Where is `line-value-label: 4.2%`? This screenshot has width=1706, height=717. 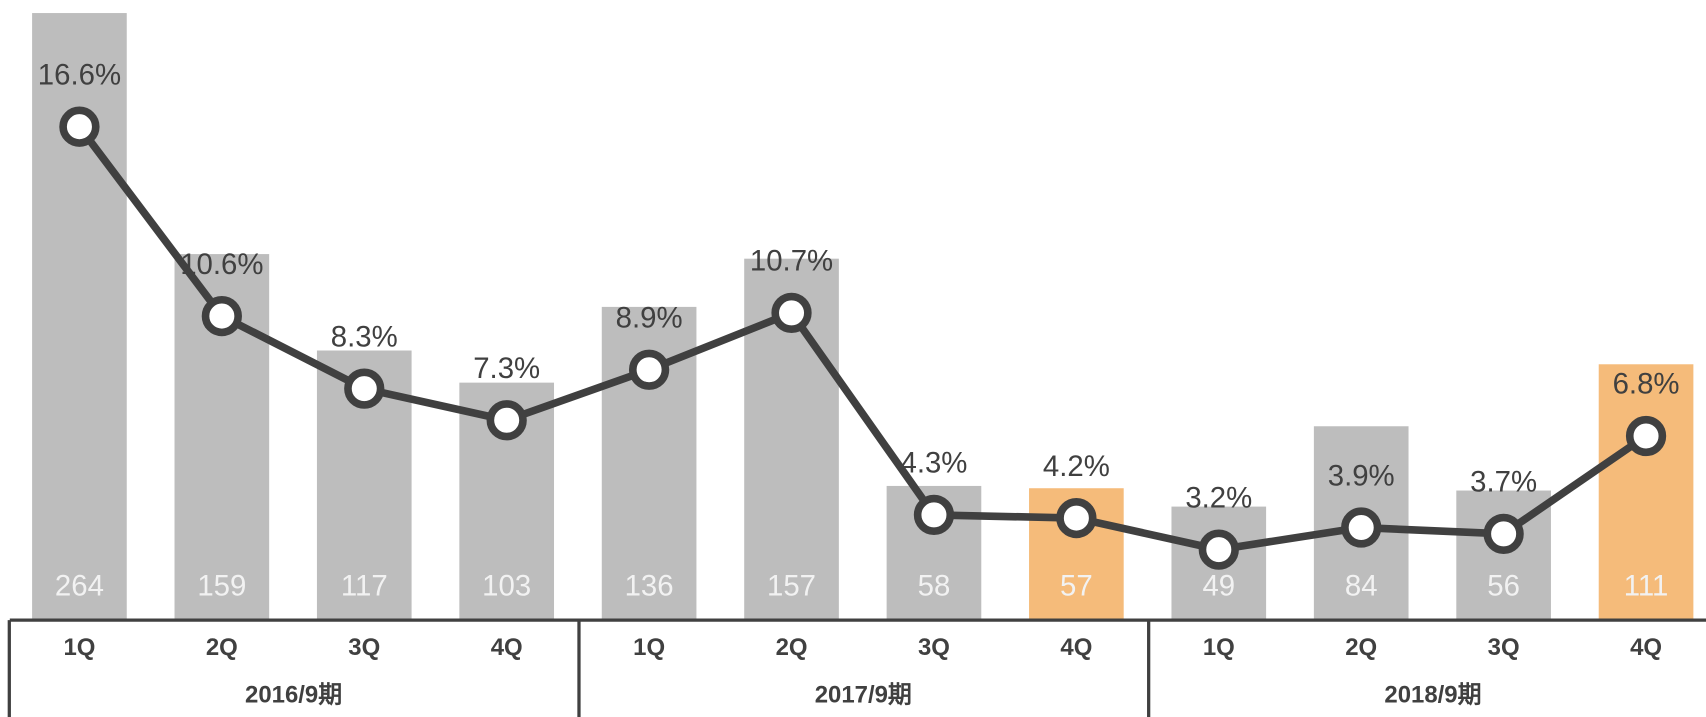
line-value-label: 4.2% is located at coordinates (1076, 466).